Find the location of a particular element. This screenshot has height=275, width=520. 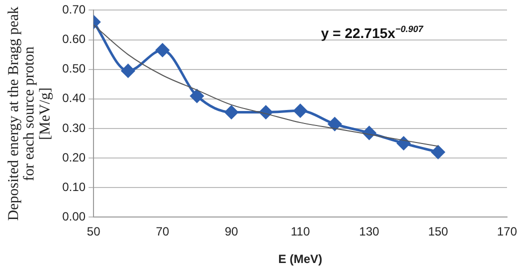

x-tick-label: 50 is located at coordinates (93, 231).